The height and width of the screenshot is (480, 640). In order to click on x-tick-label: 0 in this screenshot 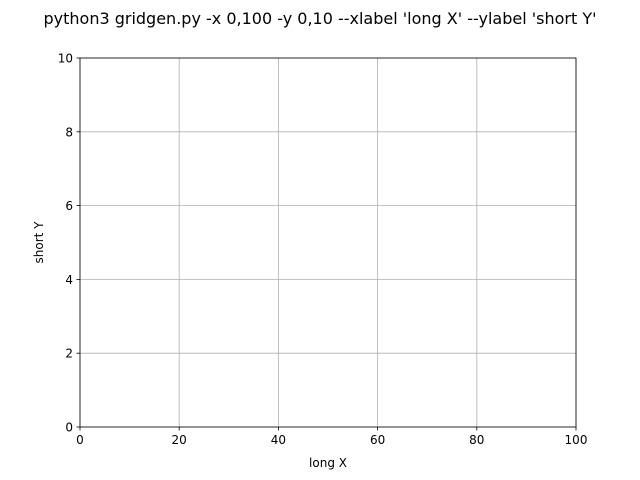, I will do `click(80, 440)`.